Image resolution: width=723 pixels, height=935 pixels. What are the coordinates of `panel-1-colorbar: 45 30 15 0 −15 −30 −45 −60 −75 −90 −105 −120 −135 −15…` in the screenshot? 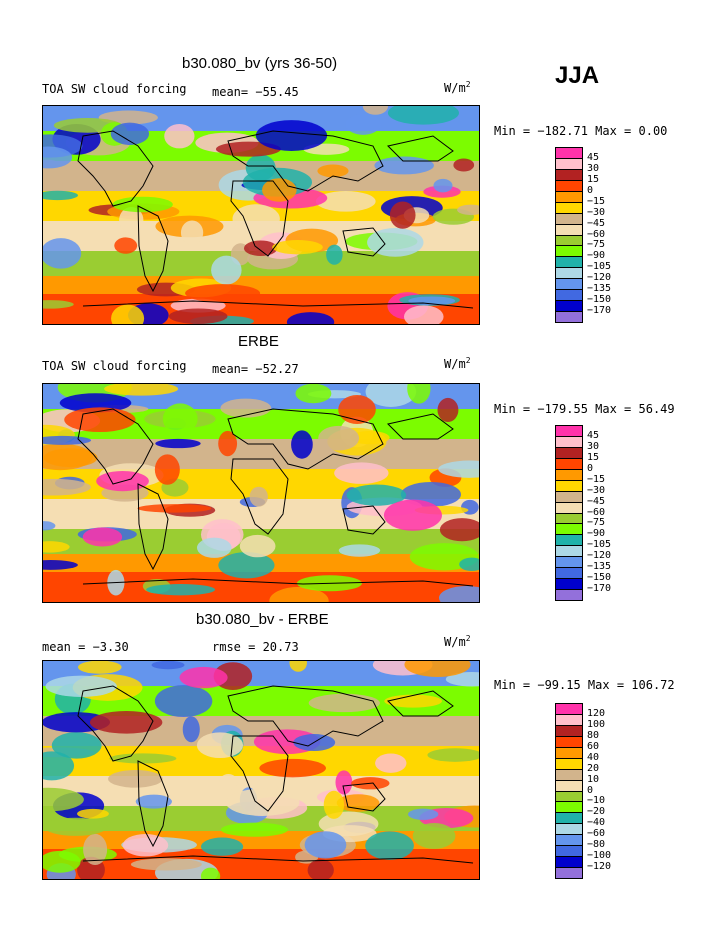 It's located at (595, 235).